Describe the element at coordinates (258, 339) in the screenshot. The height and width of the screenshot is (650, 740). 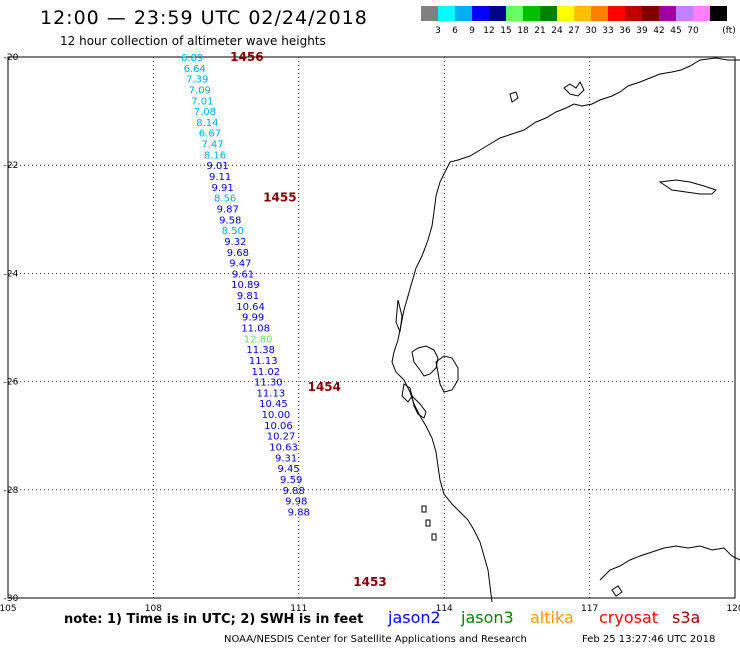
I see `wave-height-value: 12.80` at that location.